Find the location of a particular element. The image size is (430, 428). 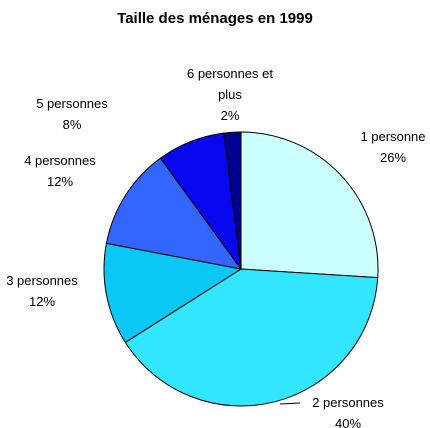

slice-name: 4 personnes is located at coordinates (60, 160).